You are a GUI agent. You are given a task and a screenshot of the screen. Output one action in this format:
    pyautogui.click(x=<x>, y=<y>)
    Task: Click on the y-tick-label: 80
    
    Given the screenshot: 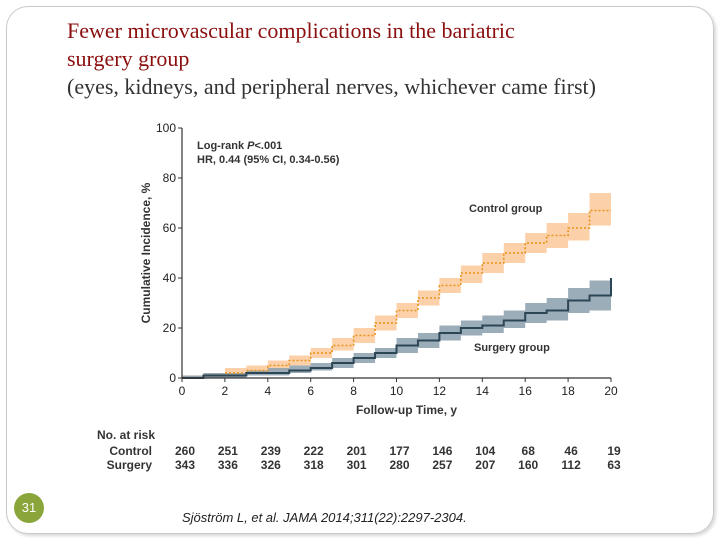 What is the action you would take?
    pyautogui.click(x=170, y=178)
    